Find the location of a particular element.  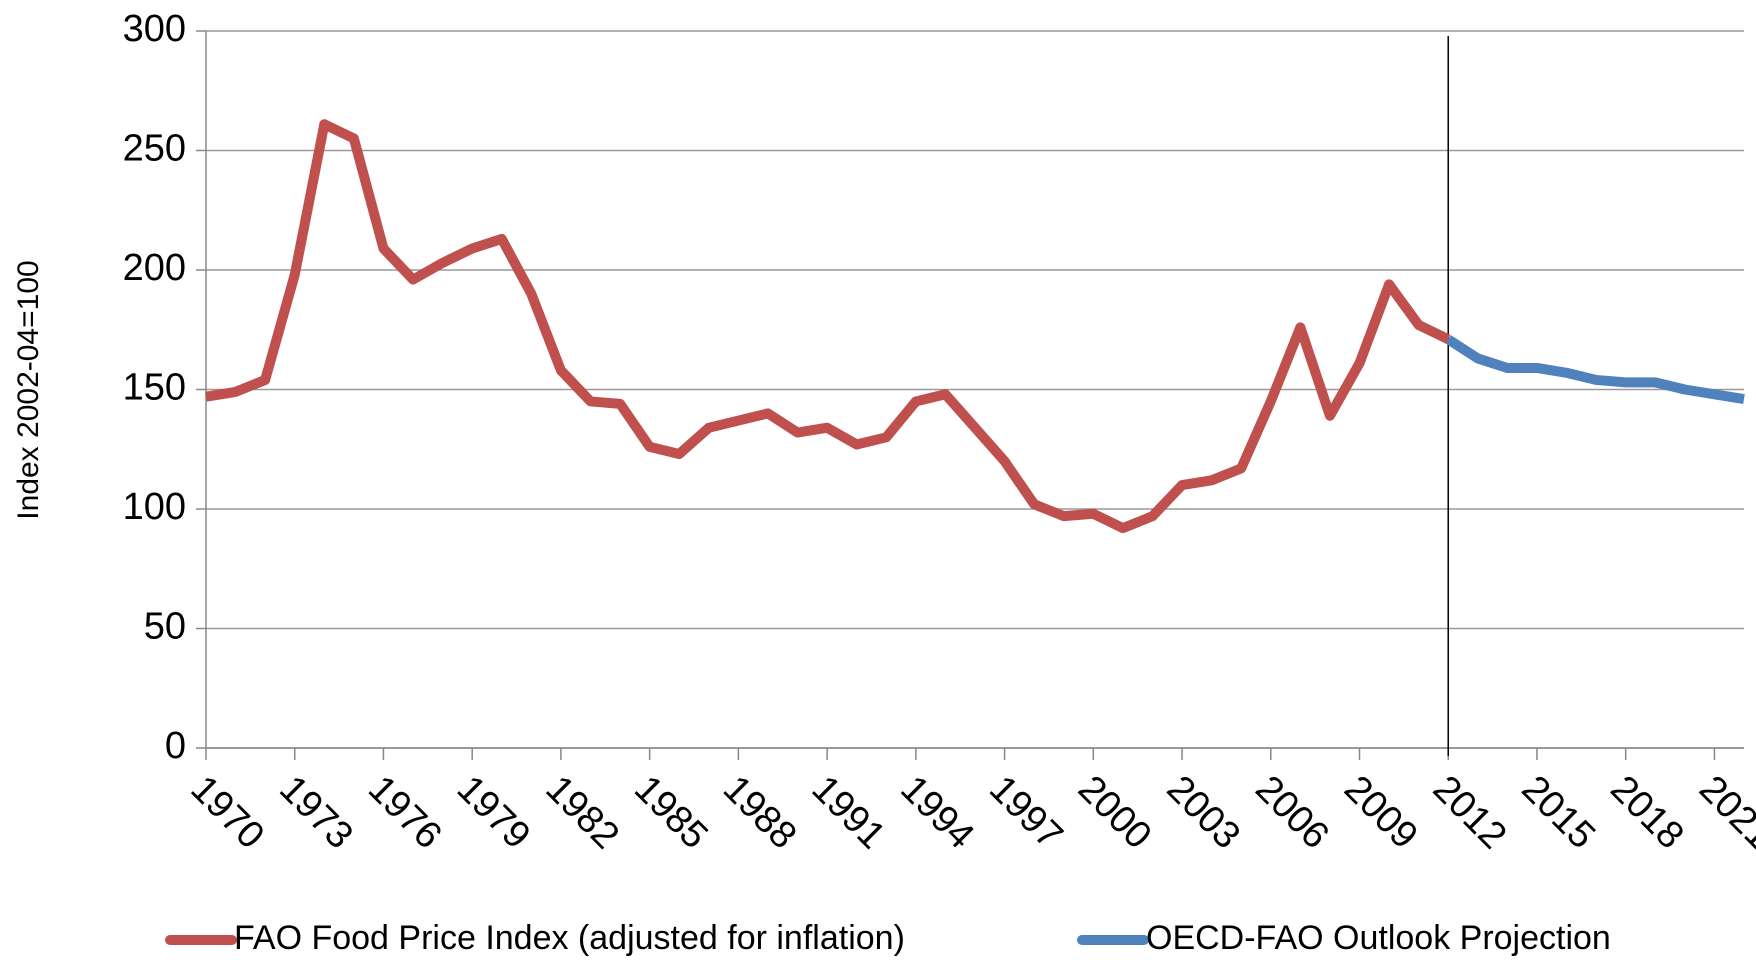

y-tick-label: 0 is located at coordinates (175, 746).